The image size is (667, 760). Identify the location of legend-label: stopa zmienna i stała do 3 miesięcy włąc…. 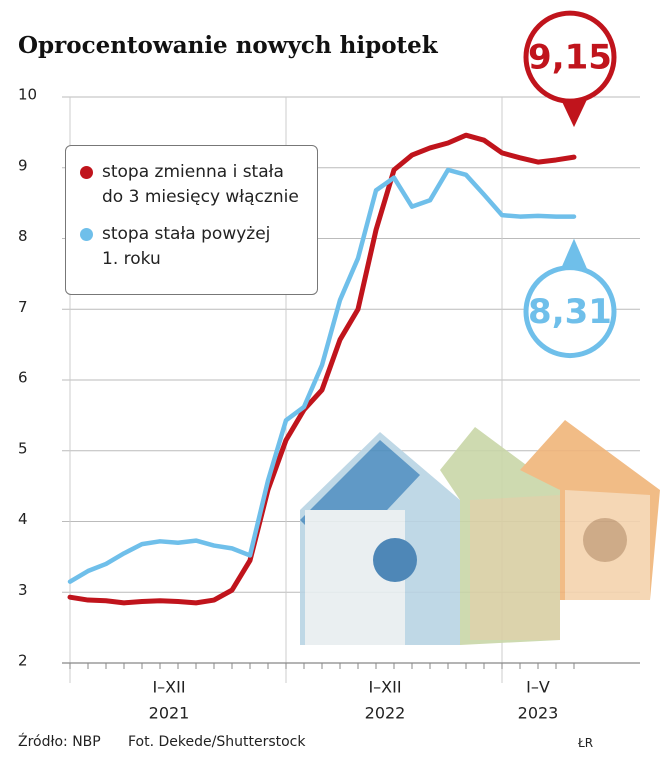
(200, 184).